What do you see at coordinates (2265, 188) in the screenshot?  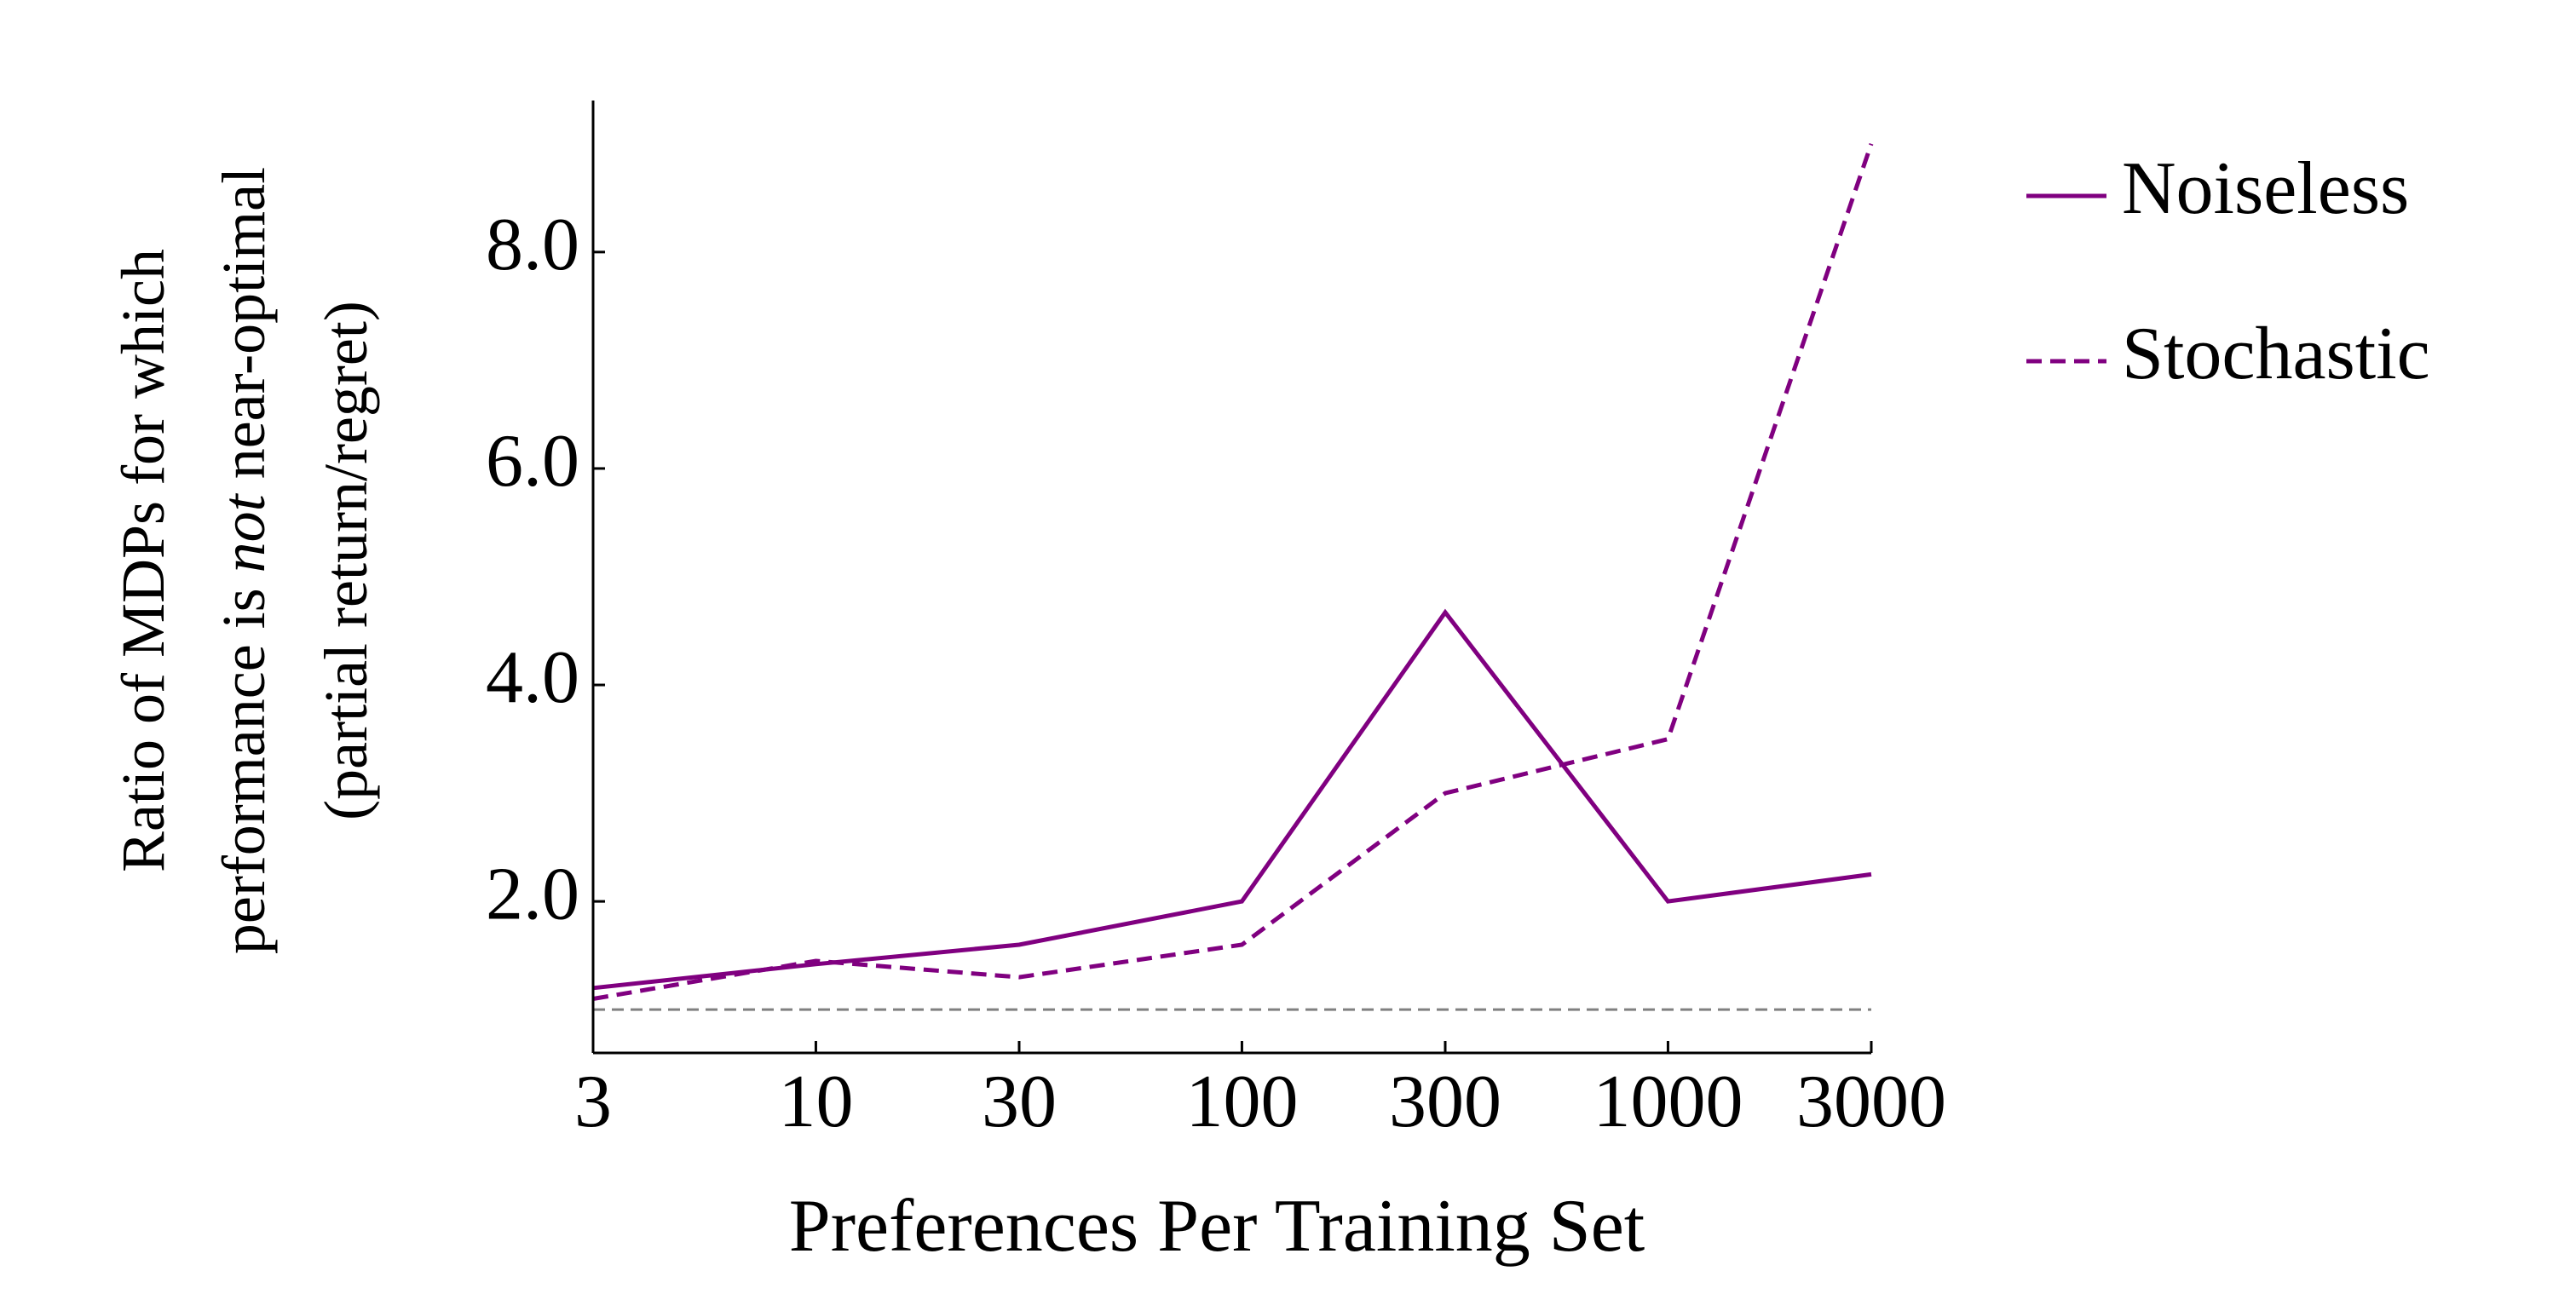 I see `legend-label-noiseless: Noiseless` at bounding box center [2265, 188].